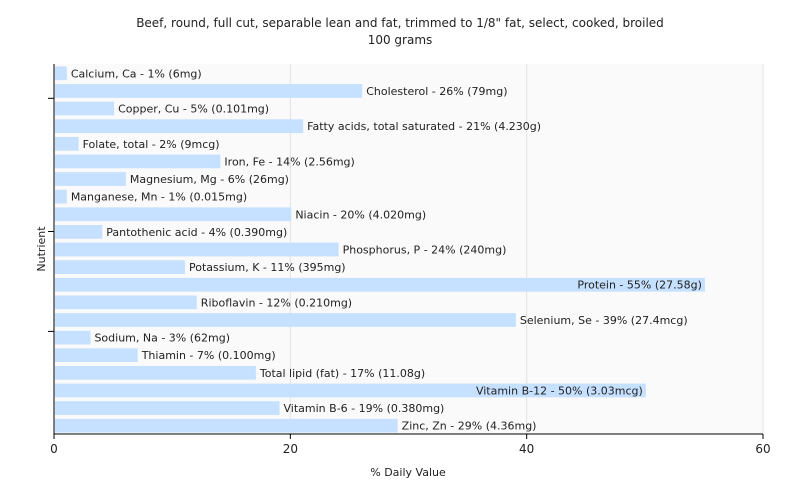 The image size is (800, 500). What do you see at coordinates (151, 144) in the screenshot?
I see `bar-label: Folate, total - 2% (9mcg)` at bounding box center [151, 144].